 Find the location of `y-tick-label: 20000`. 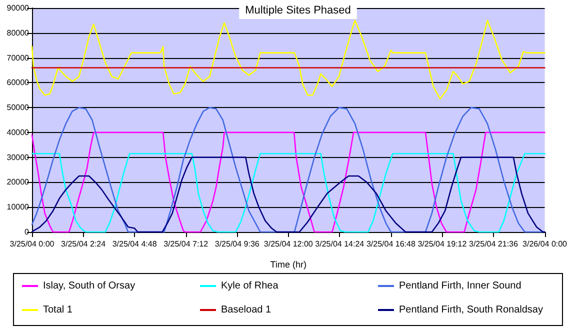

y-tick-label: 20000 is located at coordinates (18, 182).